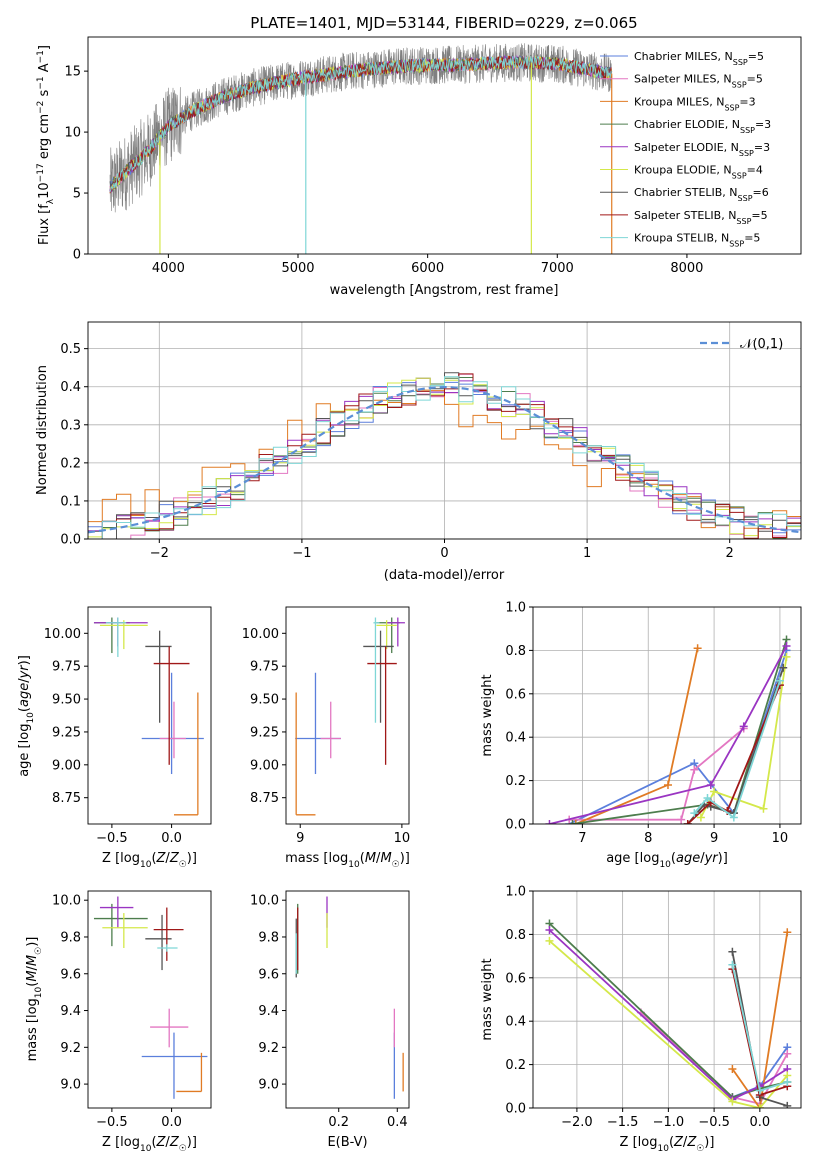 The height and width of the screenshot is (1170, 819). Describe the element at coordinates (72, 133) in the screenshot. I see `y-tick-label: 10` at that location.